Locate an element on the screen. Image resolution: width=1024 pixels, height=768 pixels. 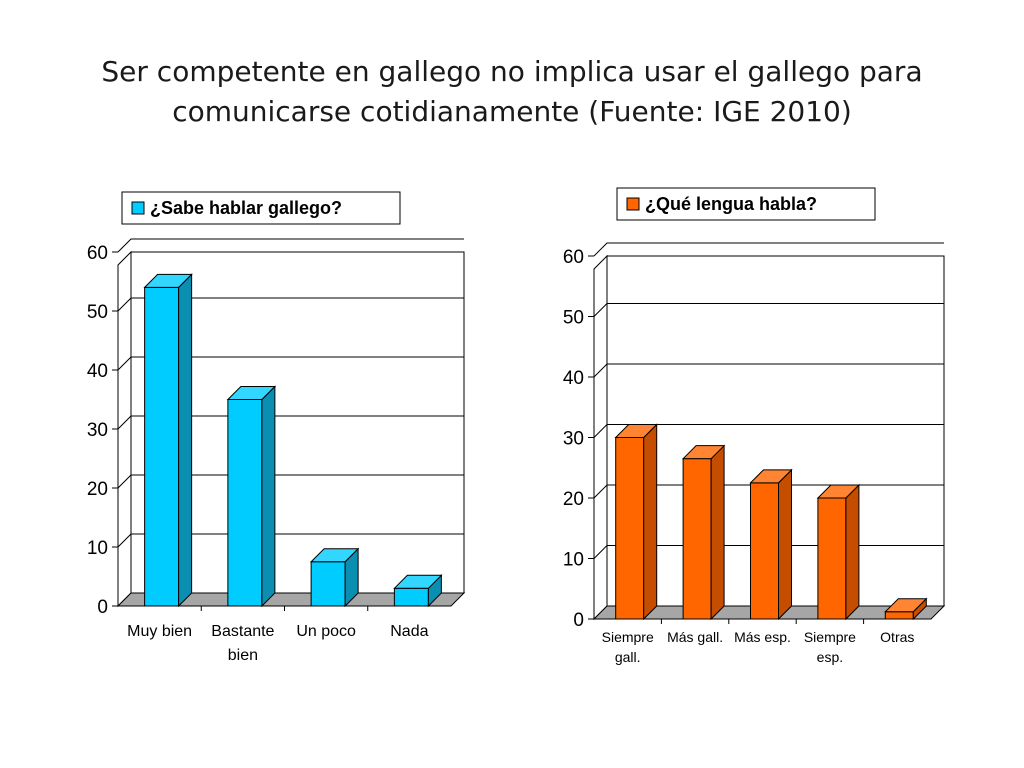
left-category-label: Muy bien is located at coordinates (159, 631).